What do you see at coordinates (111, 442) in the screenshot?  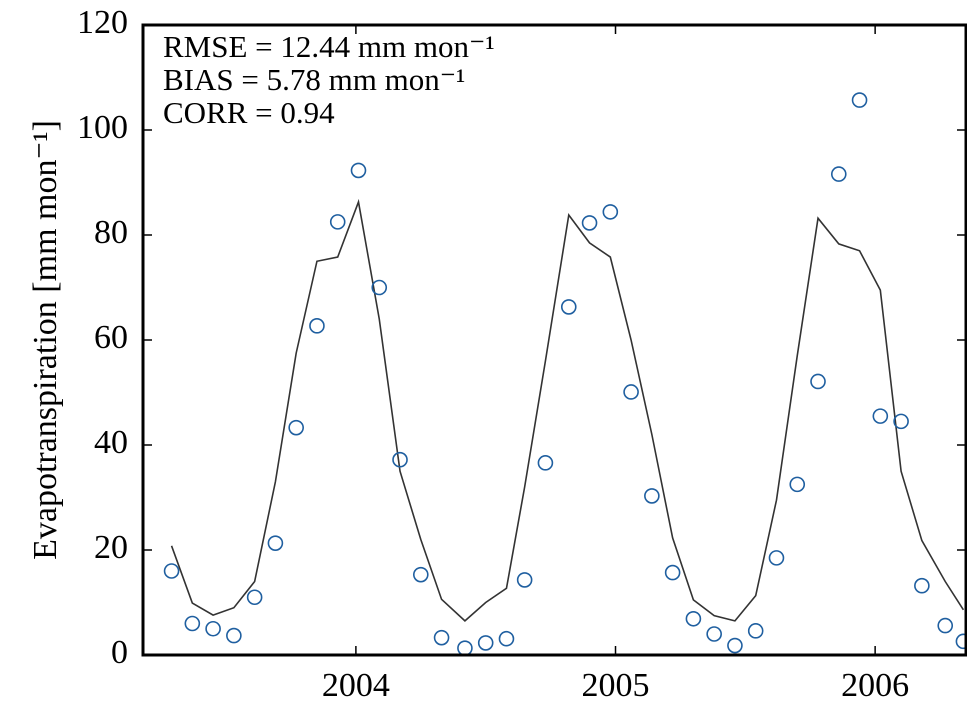 I see `y-tick-label: 40` at bounding box center [111, 442].